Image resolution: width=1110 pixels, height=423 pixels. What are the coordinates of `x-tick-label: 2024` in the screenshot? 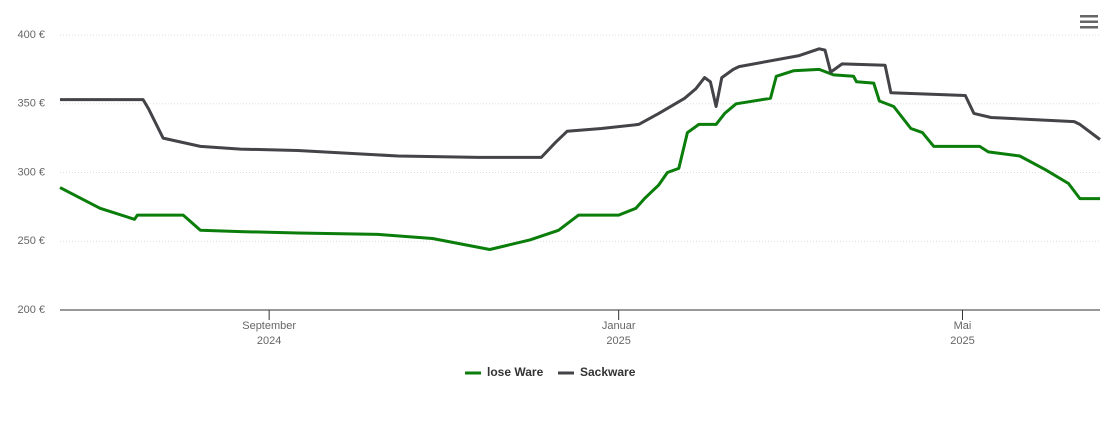 It's located at (269, 341).